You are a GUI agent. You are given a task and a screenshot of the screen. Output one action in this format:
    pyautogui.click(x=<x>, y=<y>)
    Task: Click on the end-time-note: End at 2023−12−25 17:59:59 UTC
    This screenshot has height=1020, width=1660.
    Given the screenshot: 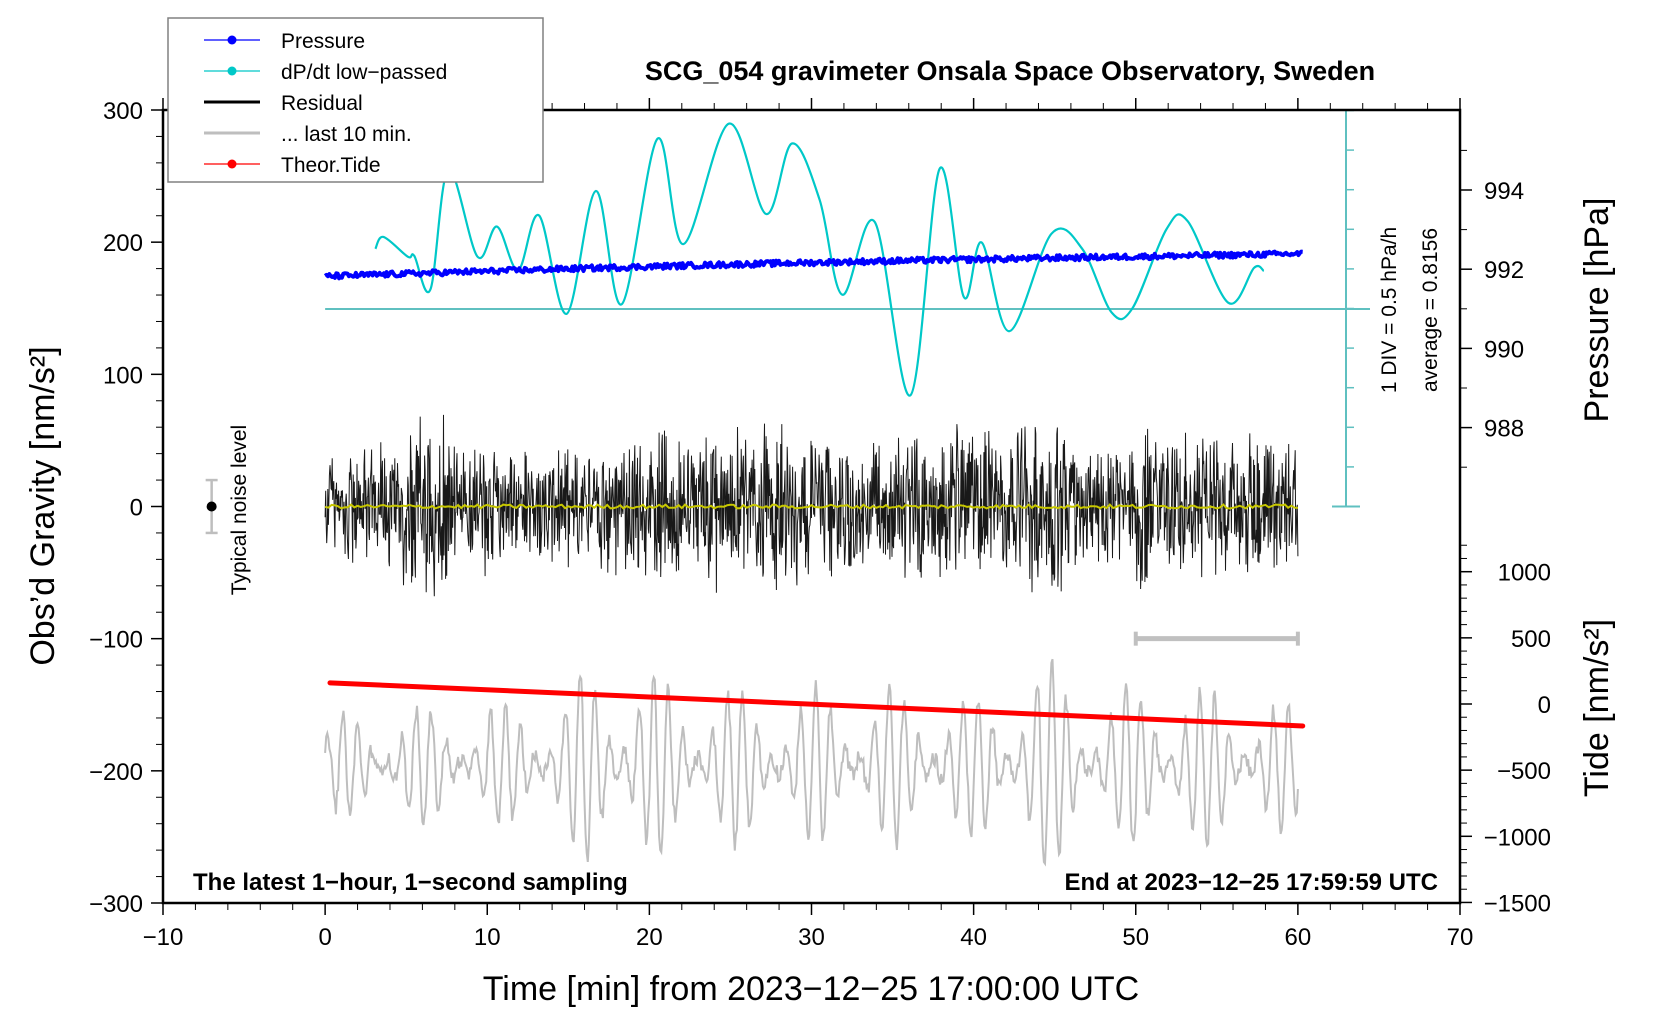 What is the action you would take?
    pyautogui.click(x=1251, y=882)
    